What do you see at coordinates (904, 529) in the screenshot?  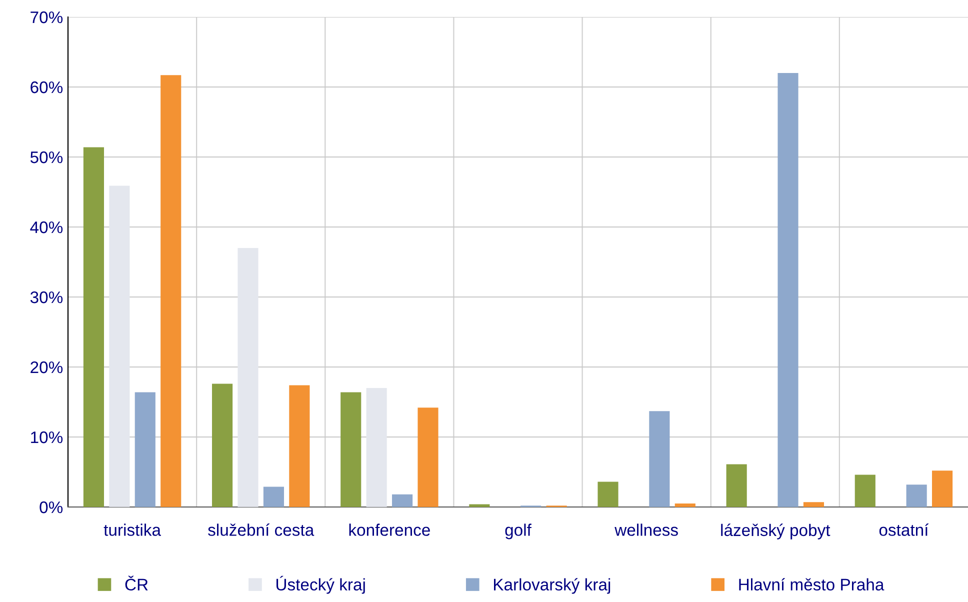 I see `x-tick-label: ostatní` at bounding box center [904, 529].